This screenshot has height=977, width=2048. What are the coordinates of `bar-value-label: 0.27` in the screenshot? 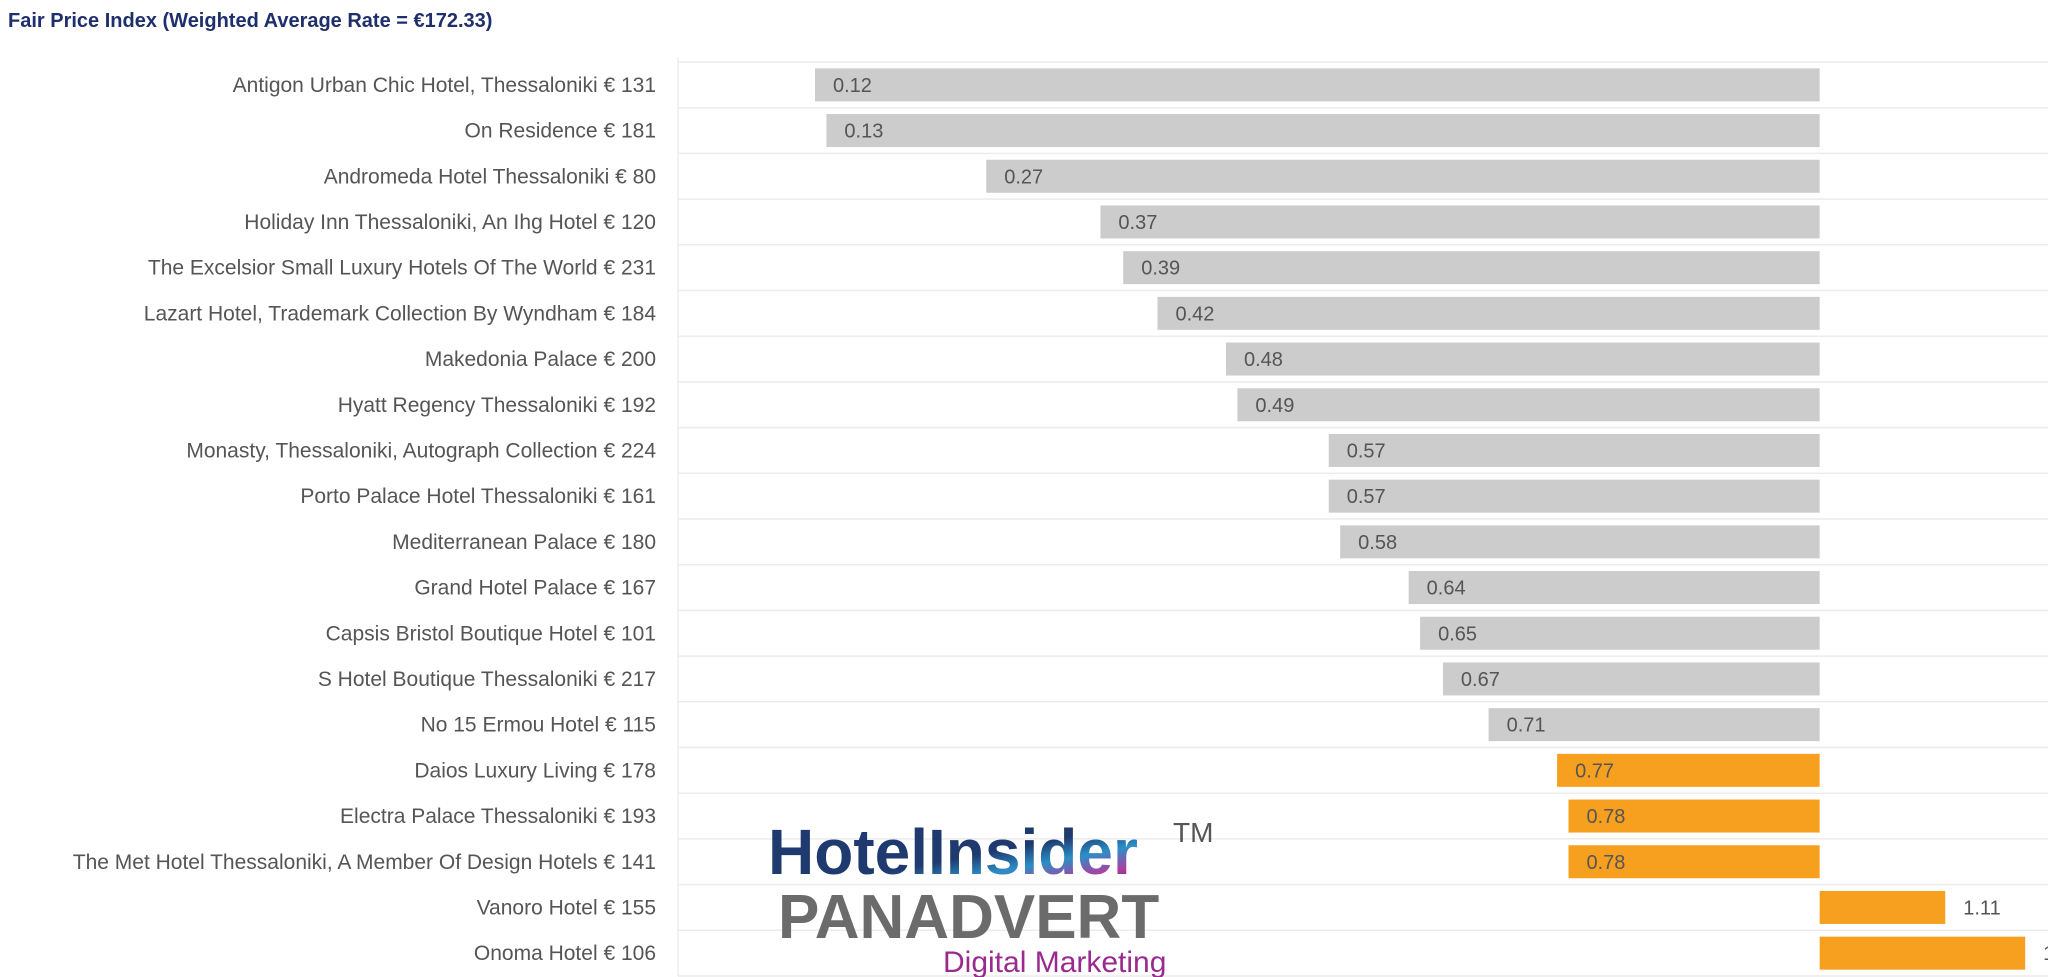 It's located at (1023, 177).